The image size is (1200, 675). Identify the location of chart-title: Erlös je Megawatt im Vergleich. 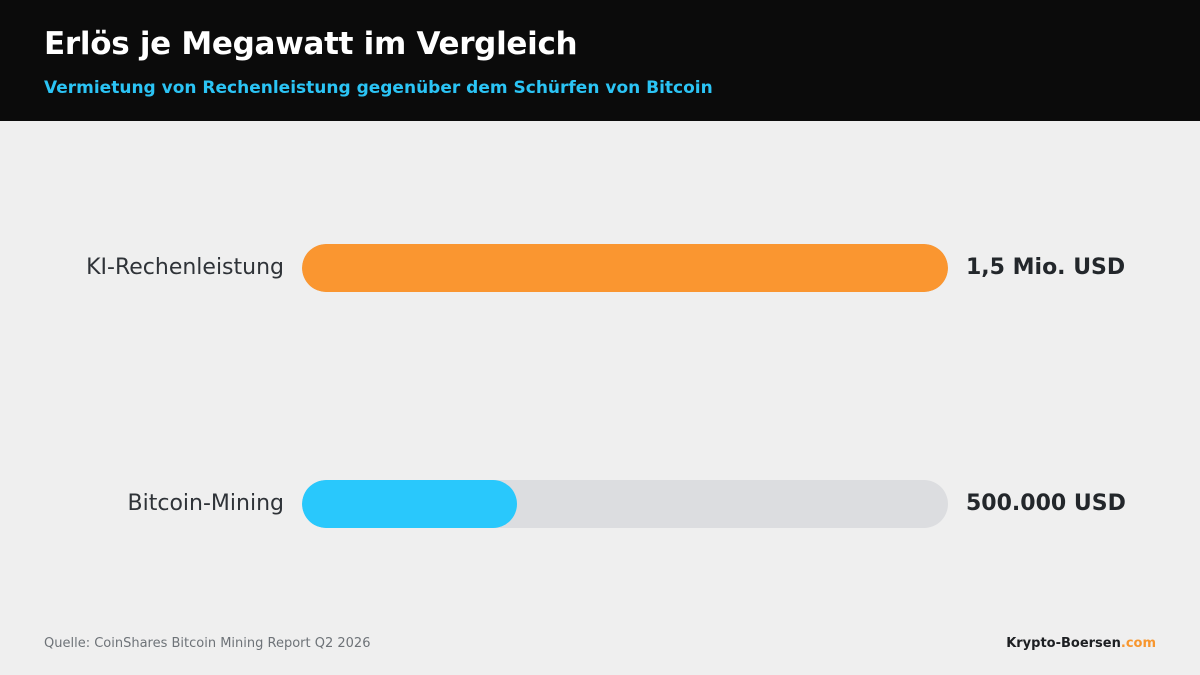
(311, 44).